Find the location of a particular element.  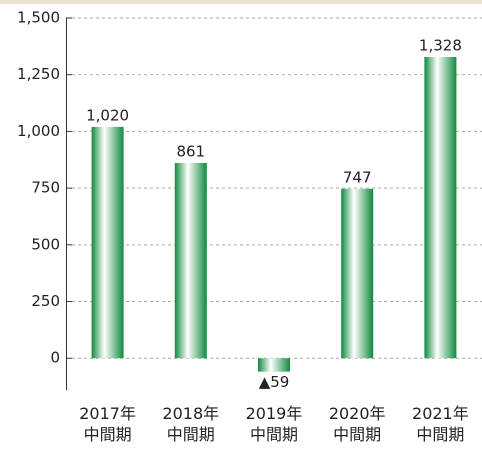

y-tick-label: 0 is located at coordinates (55, 358).